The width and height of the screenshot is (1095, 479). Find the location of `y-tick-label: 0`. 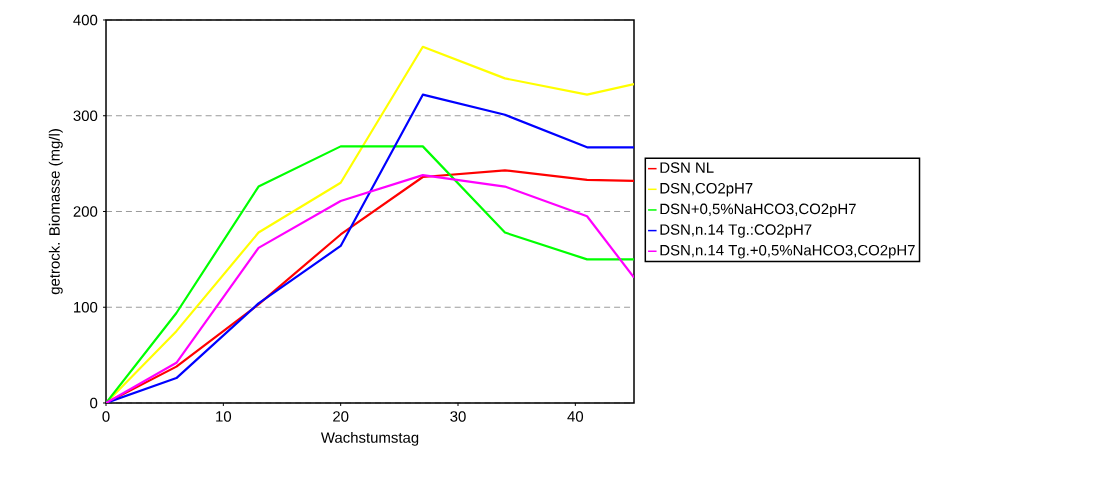

y-tick-label: 0 is located at coordinates (94, 403).